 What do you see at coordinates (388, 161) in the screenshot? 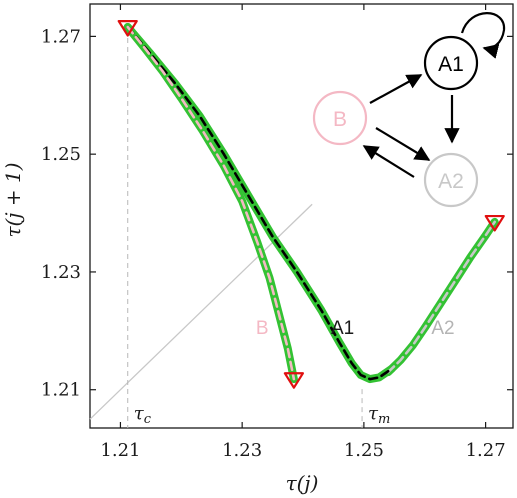
I see `arrow-a2-to-b` at bounding box center [388, 161].